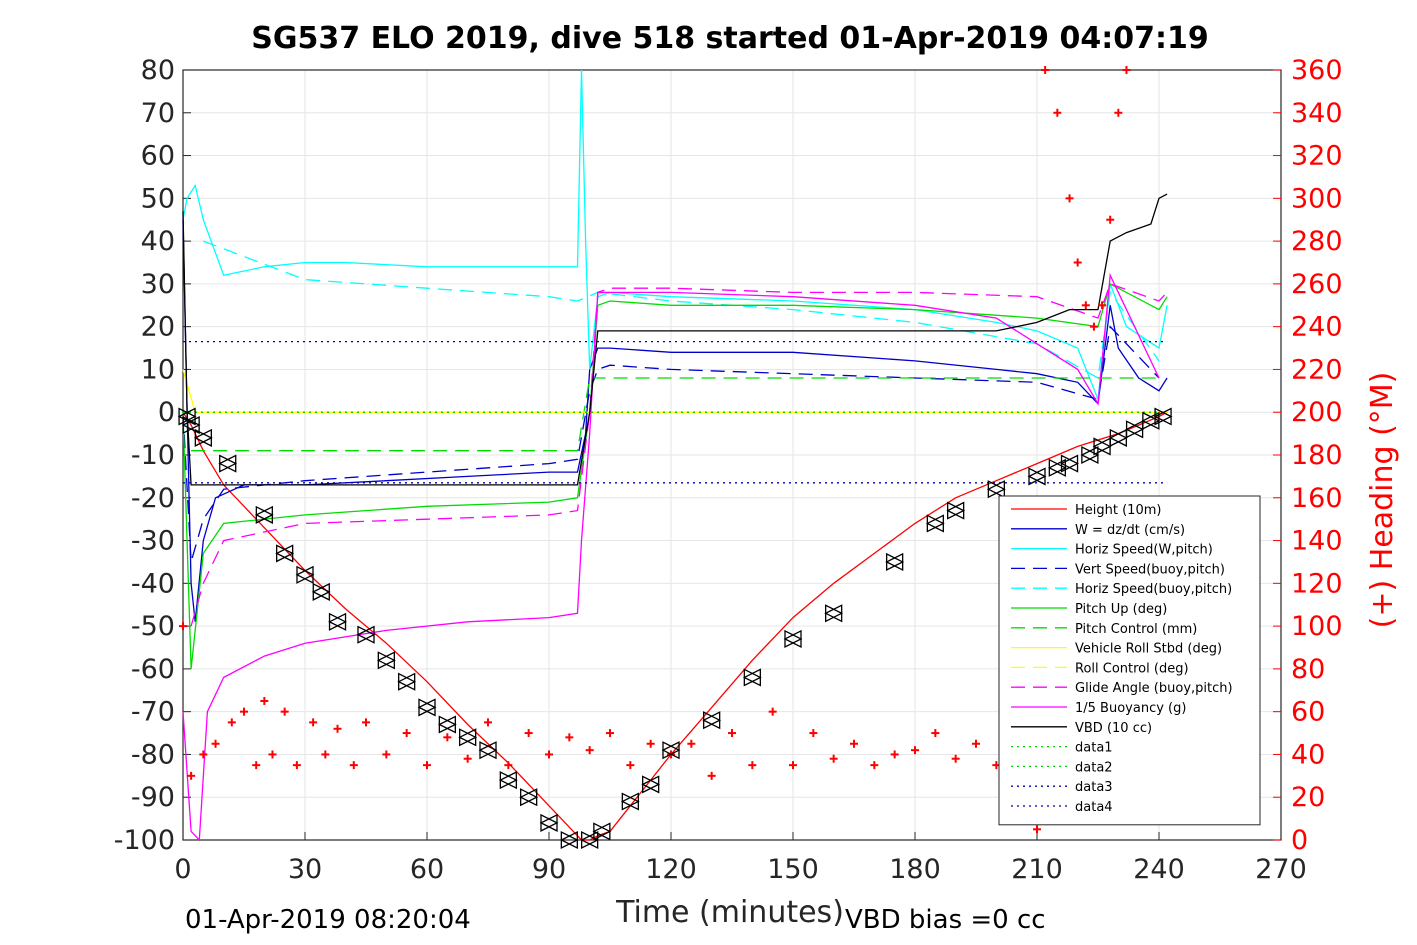  I want to click on x-tick-label: 30, so click(305, 869).